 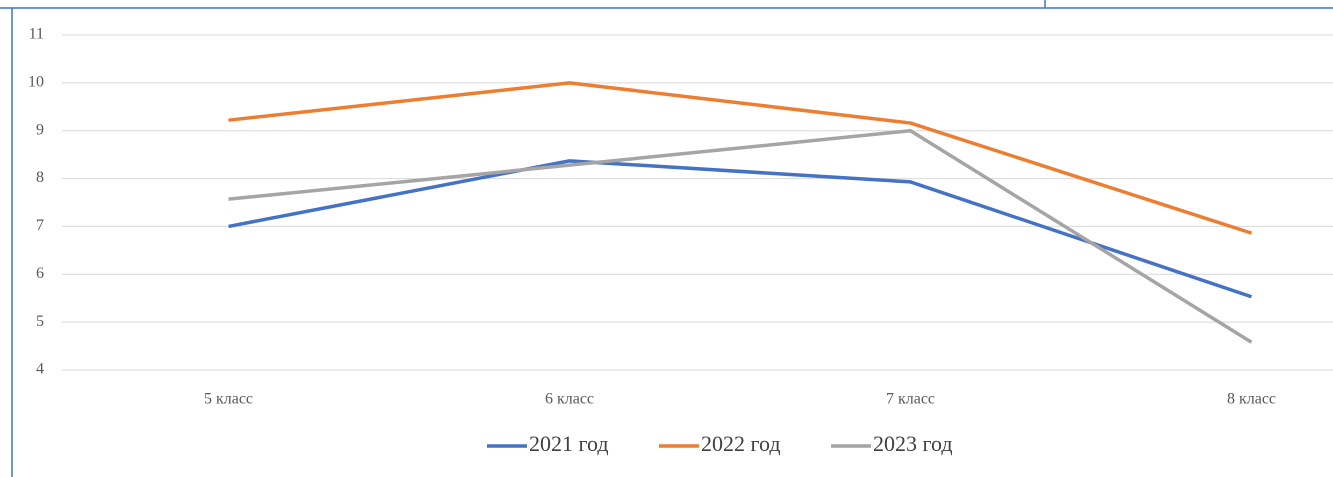 I want to click on x-tick-label: 6 класс, so click(x=569, y=399).